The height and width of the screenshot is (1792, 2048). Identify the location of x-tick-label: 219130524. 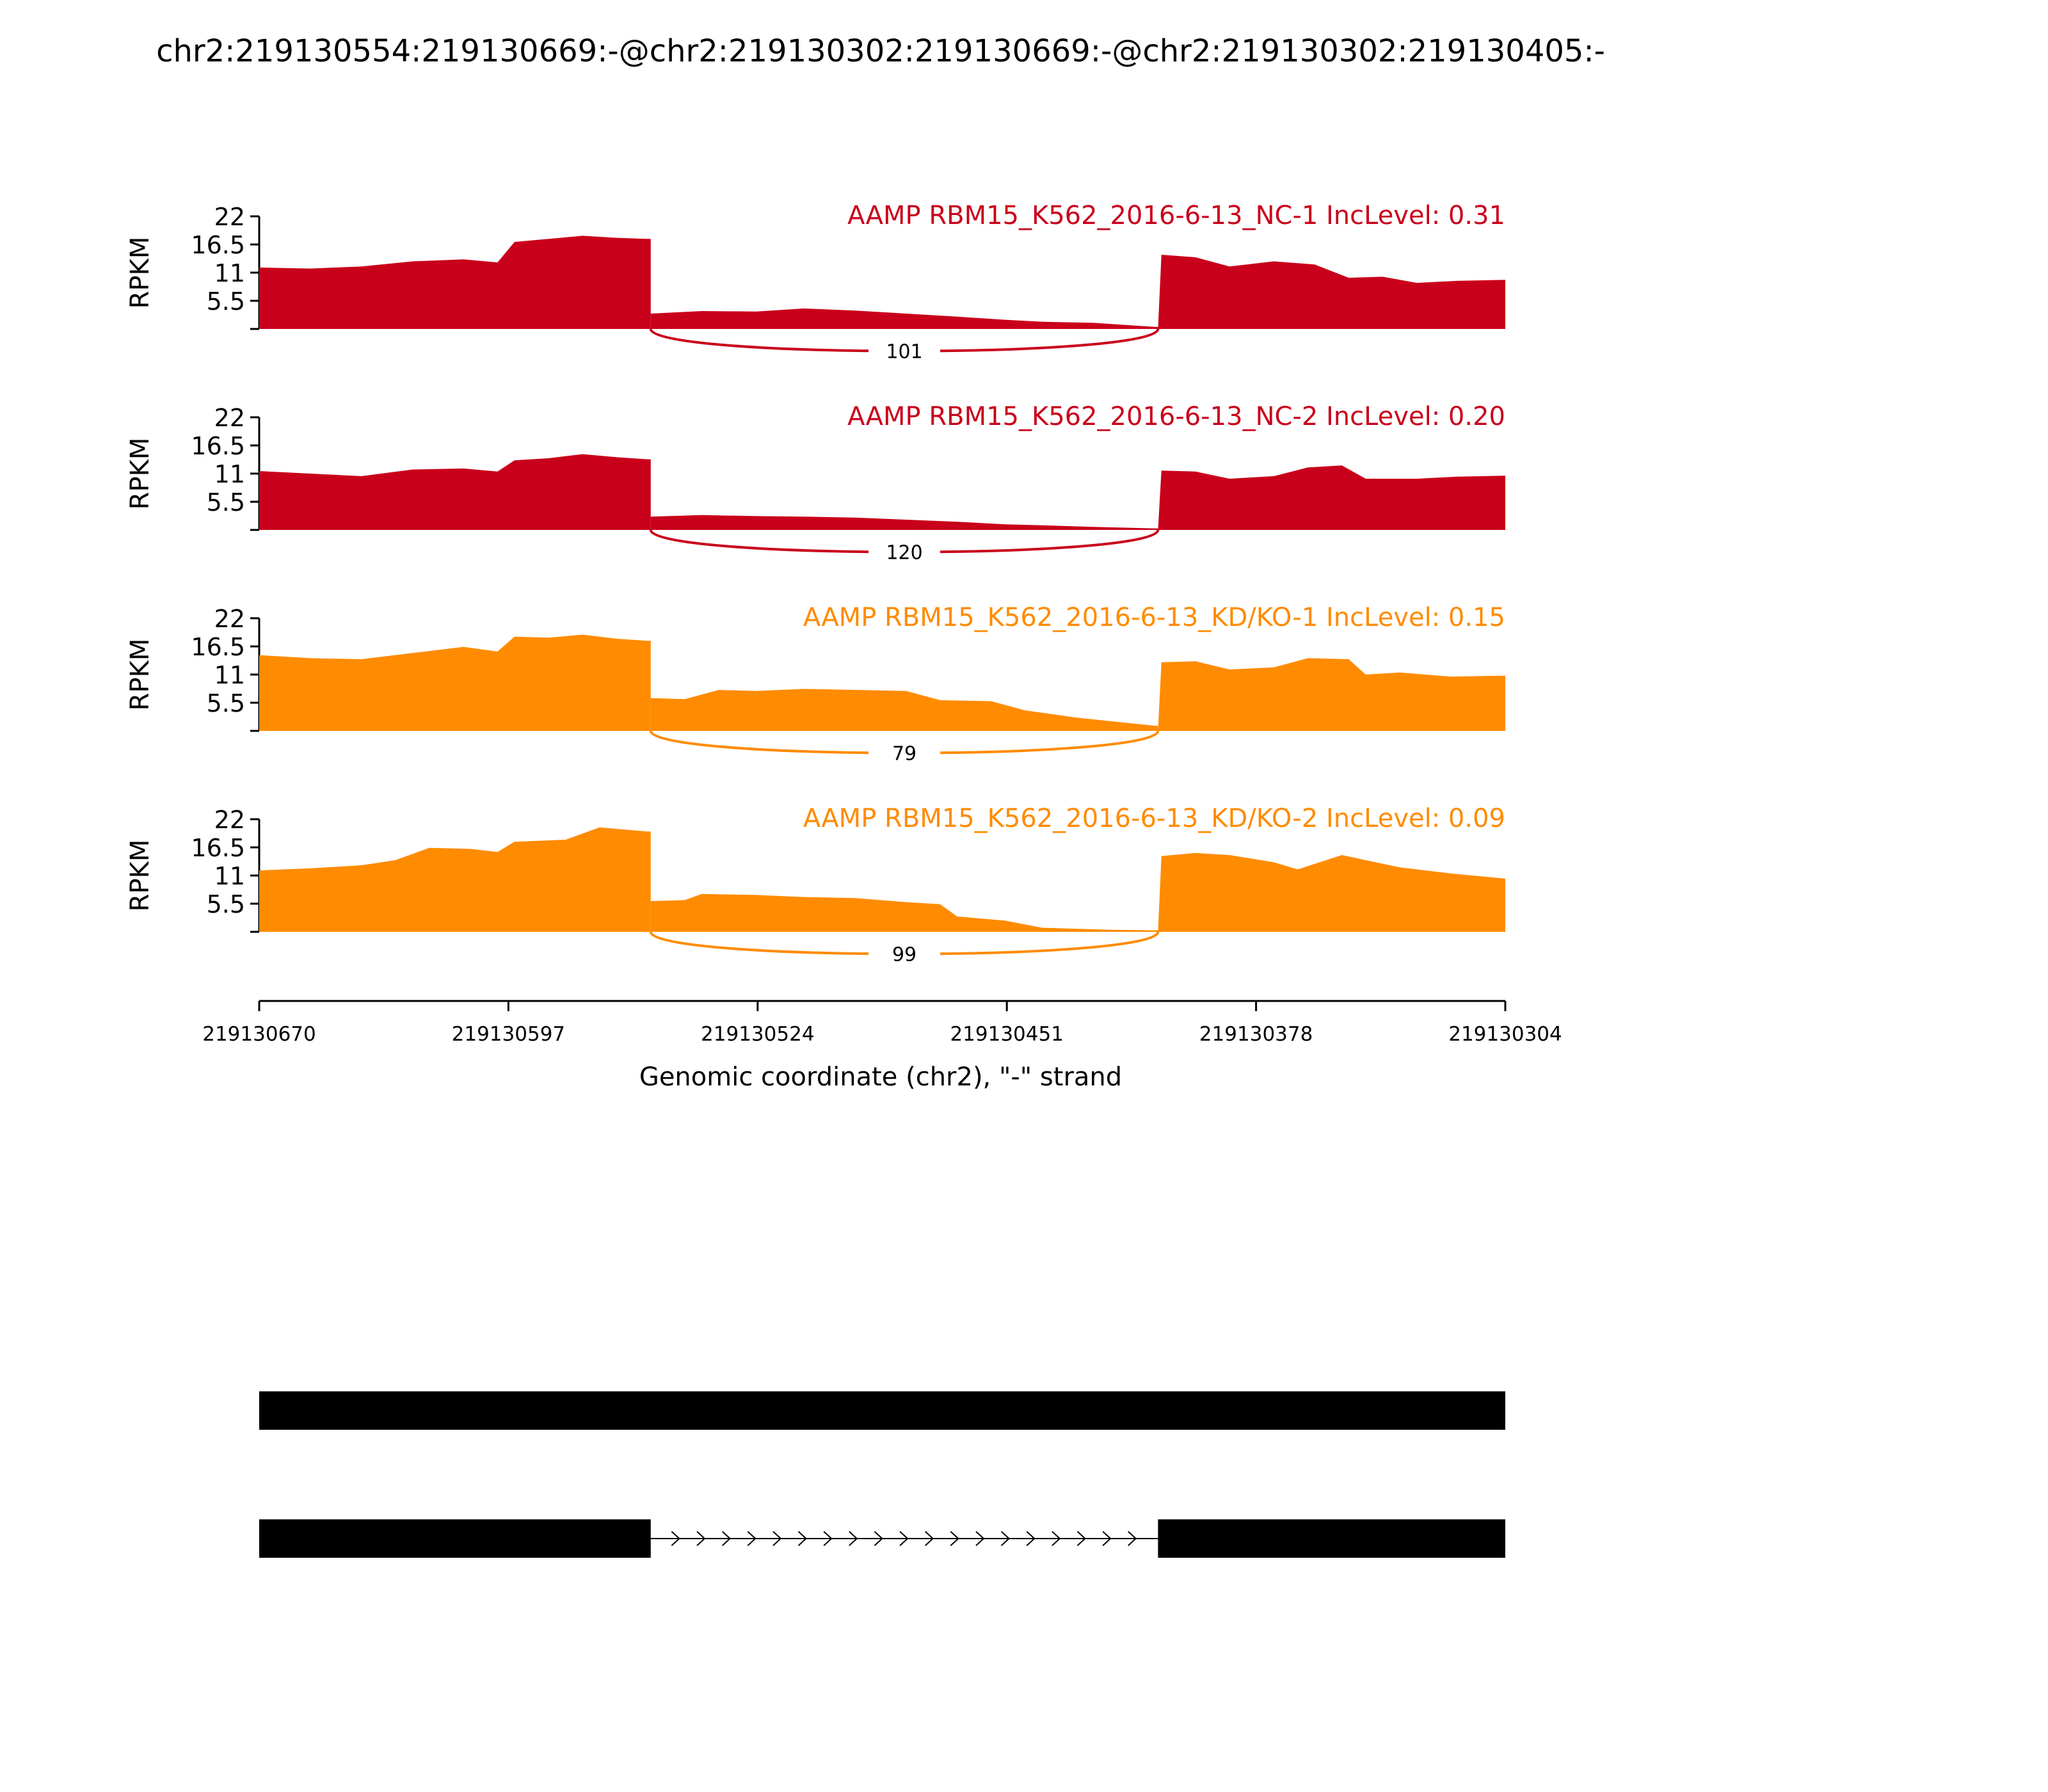
(758, 1034).